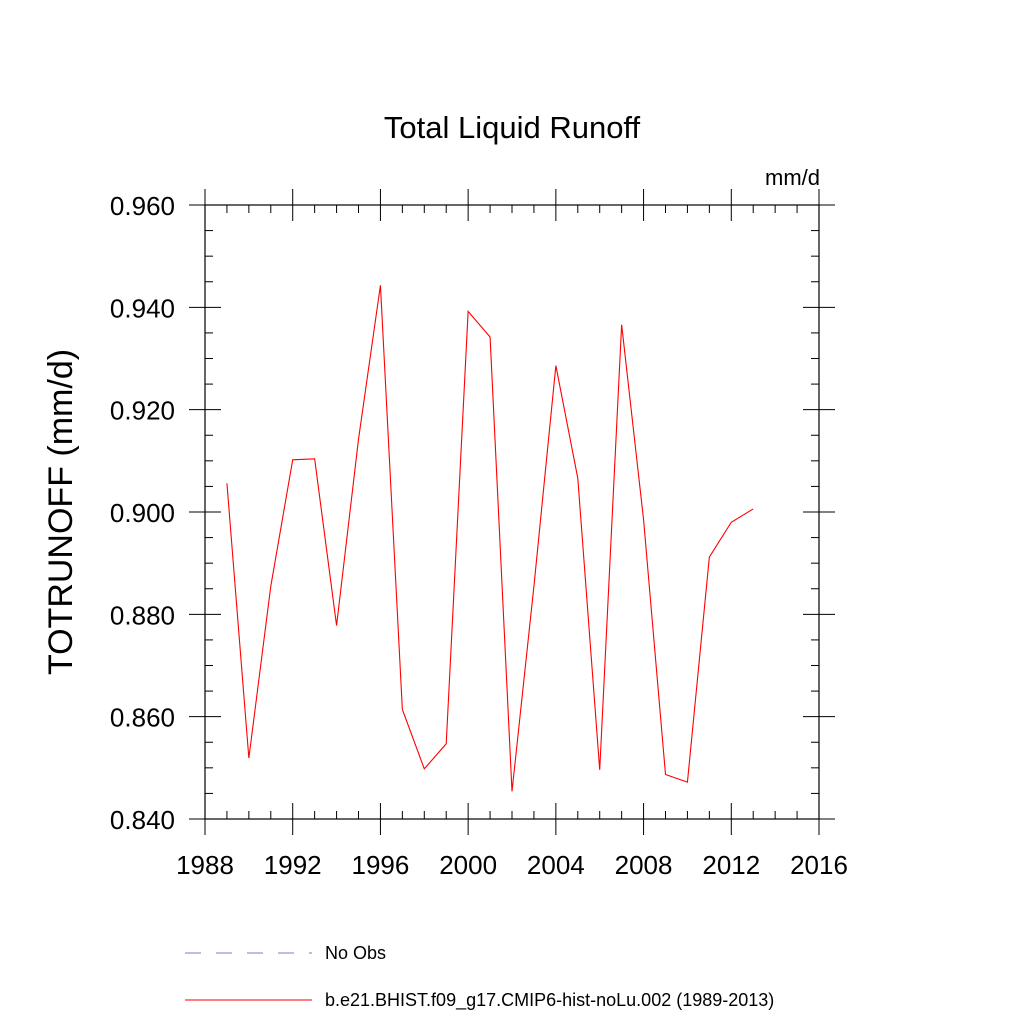 This screenshot has width=1024, height=1024. I want to click on y-tick-label: 0.880, so click(142, 615).